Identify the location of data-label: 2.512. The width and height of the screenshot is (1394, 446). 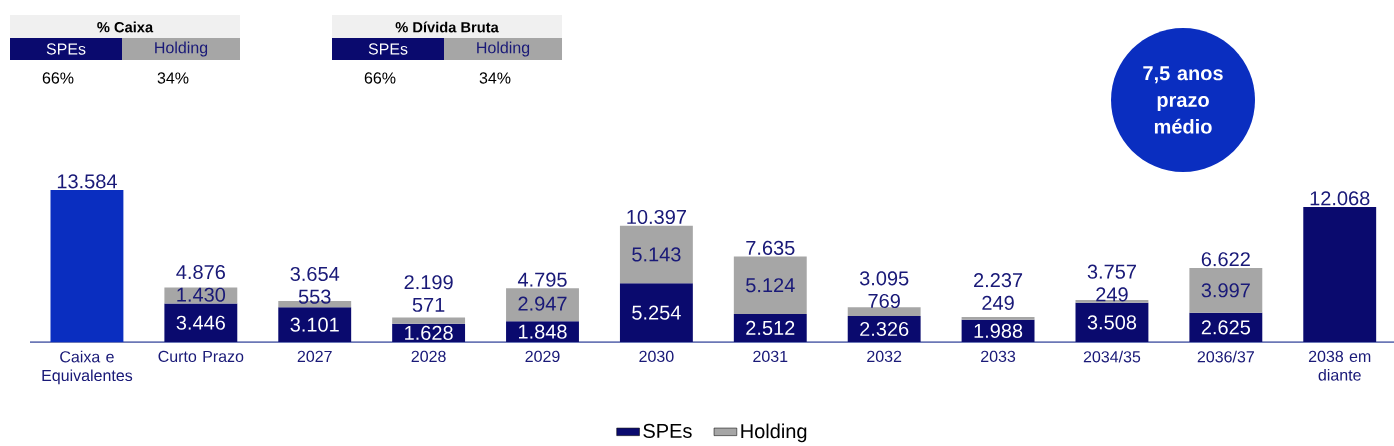
(770, 328).